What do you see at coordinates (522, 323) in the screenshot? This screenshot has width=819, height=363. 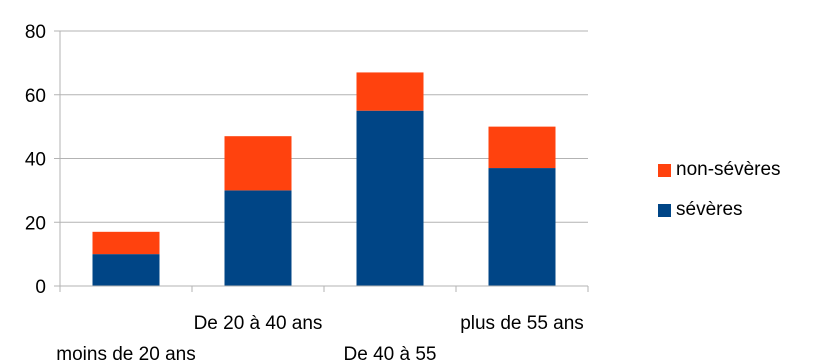 I see `x-tick-label: plus de 55 ans` at bounding box center [522, 323].